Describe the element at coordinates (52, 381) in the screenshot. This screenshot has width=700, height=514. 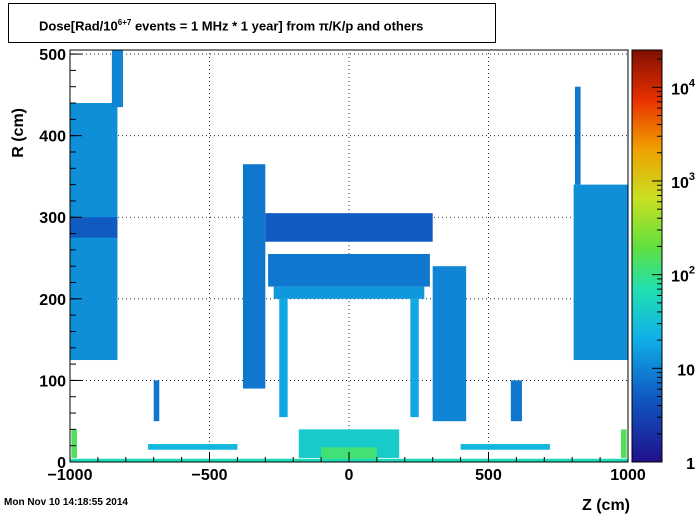
I see `y-tick-label: 100` at that location.